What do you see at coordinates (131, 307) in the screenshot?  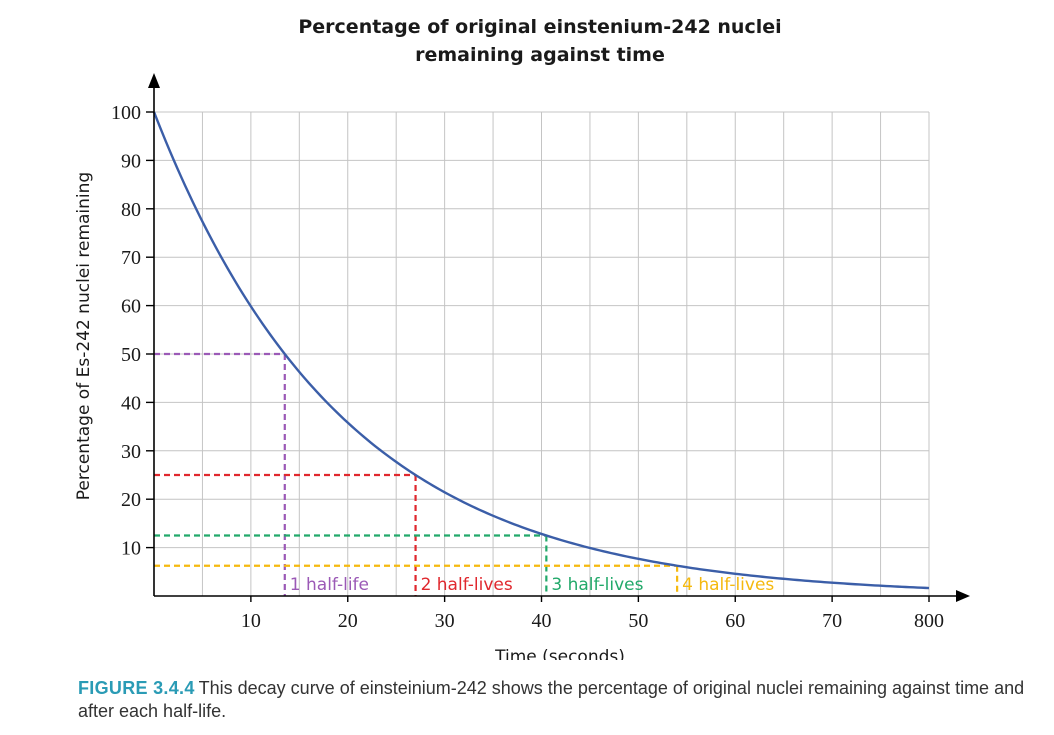 I see `y-tick-label: 60` at bounding box center [131, 307].